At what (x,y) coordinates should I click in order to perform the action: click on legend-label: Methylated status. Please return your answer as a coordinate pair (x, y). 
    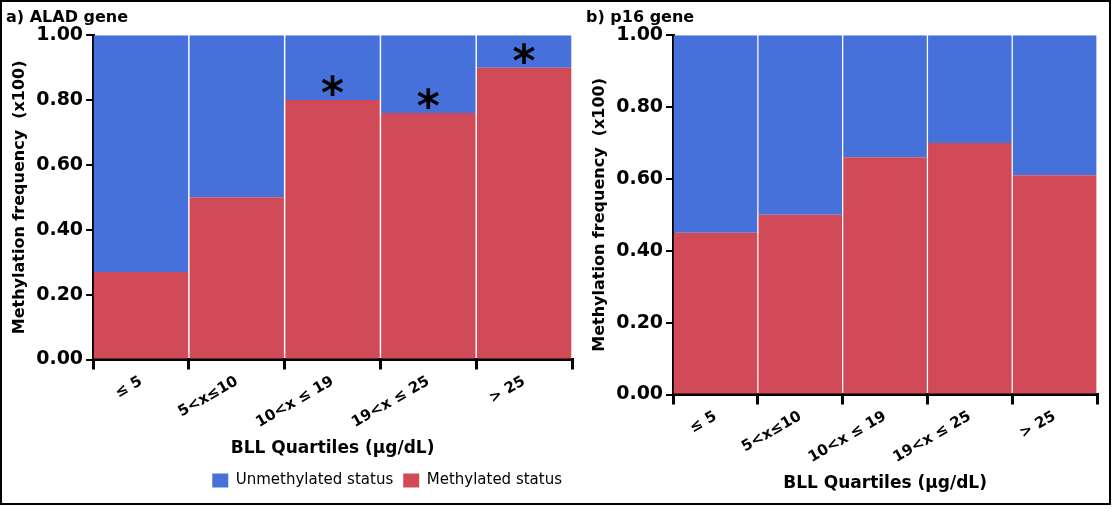
    Looking at the image, I should click on (494, 479).